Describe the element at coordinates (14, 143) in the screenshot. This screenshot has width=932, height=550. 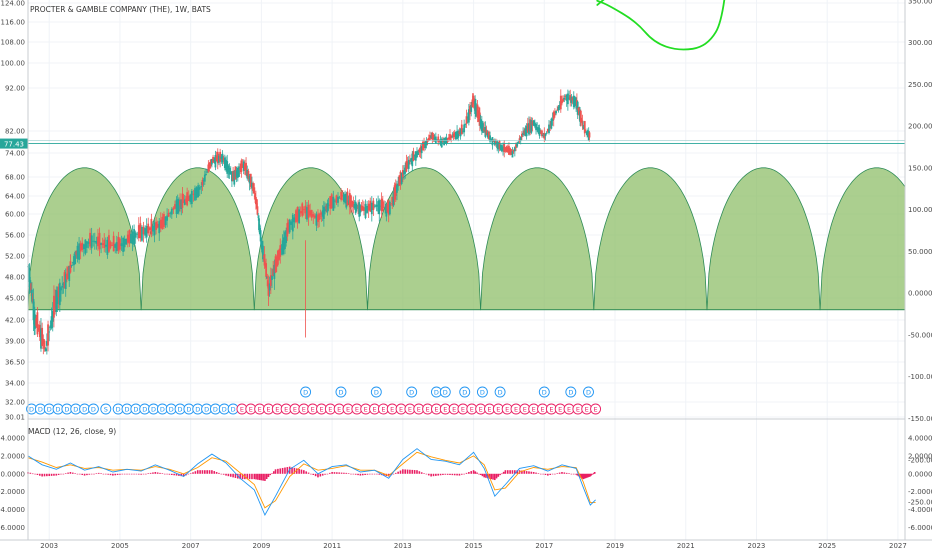
I see `price-label-box` at that location.